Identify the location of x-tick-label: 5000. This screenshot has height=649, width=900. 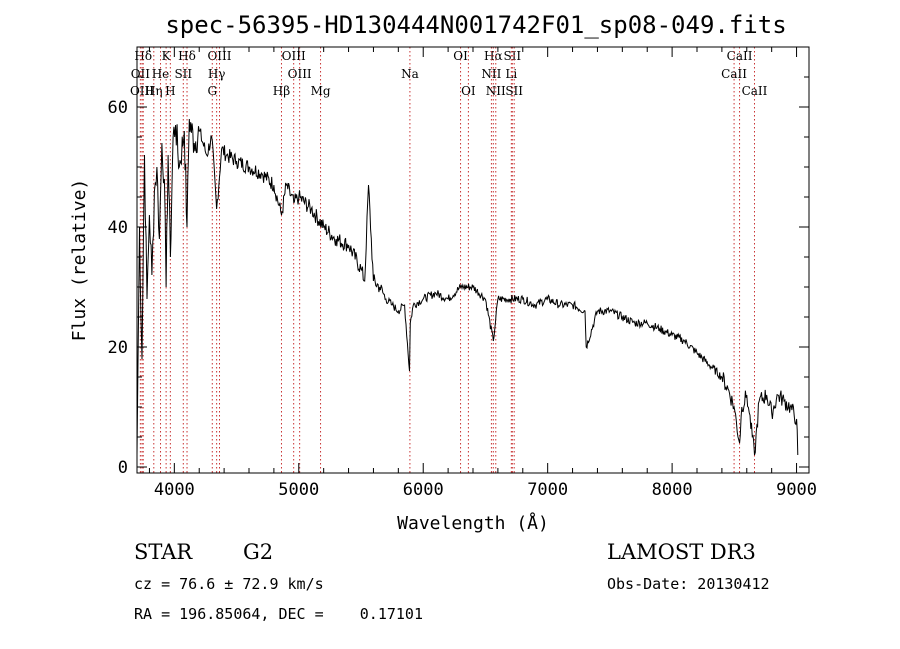
(298, 490).